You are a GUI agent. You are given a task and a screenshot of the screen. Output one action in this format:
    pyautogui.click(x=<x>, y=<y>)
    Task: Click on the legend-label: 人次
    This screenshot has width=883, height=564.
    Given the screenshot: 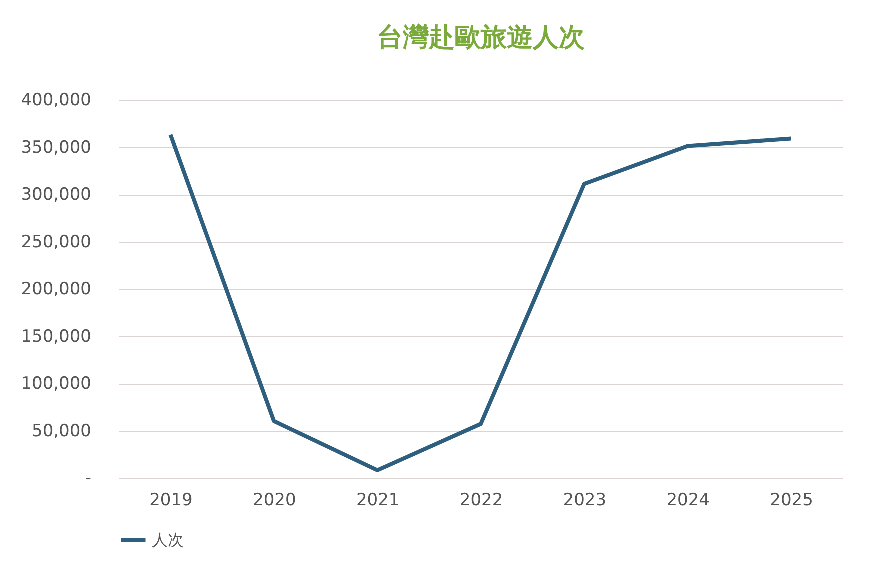 What is the action you would take?
    pyautogui.click(x=168, y=540)
    